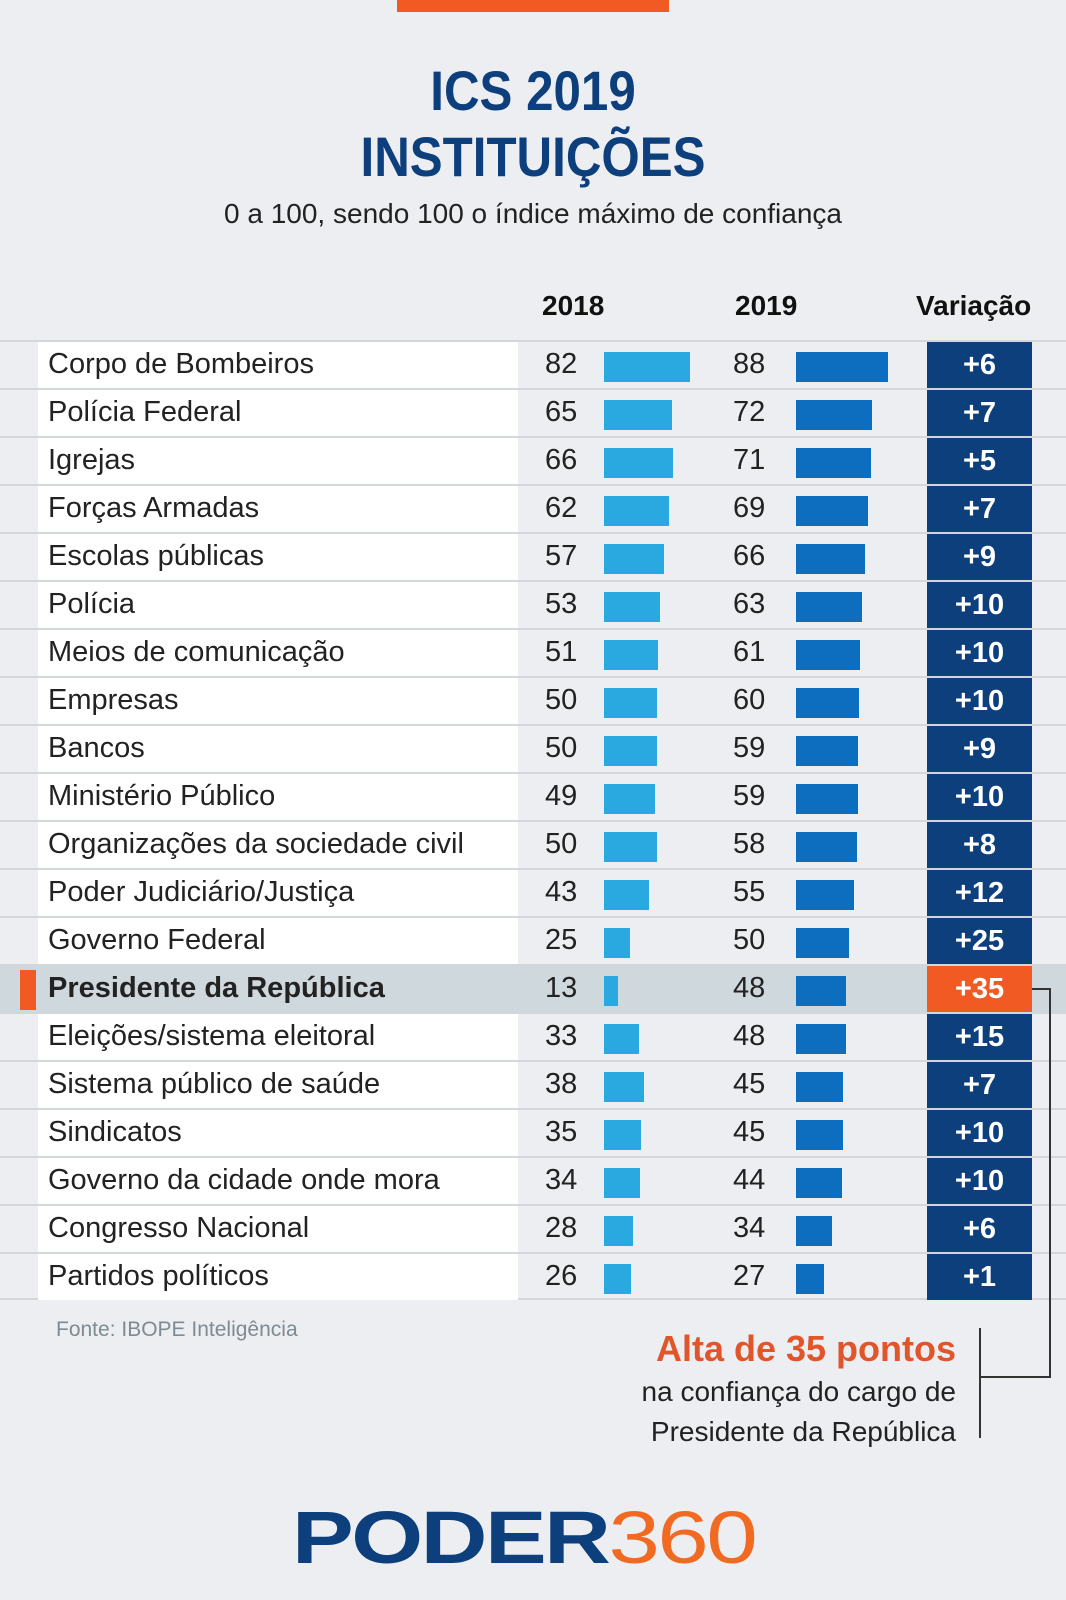  What do you see at coordinates (561, 556) in the screenshot?
I see `value-2018: 57` at bounding box center [561, 556].